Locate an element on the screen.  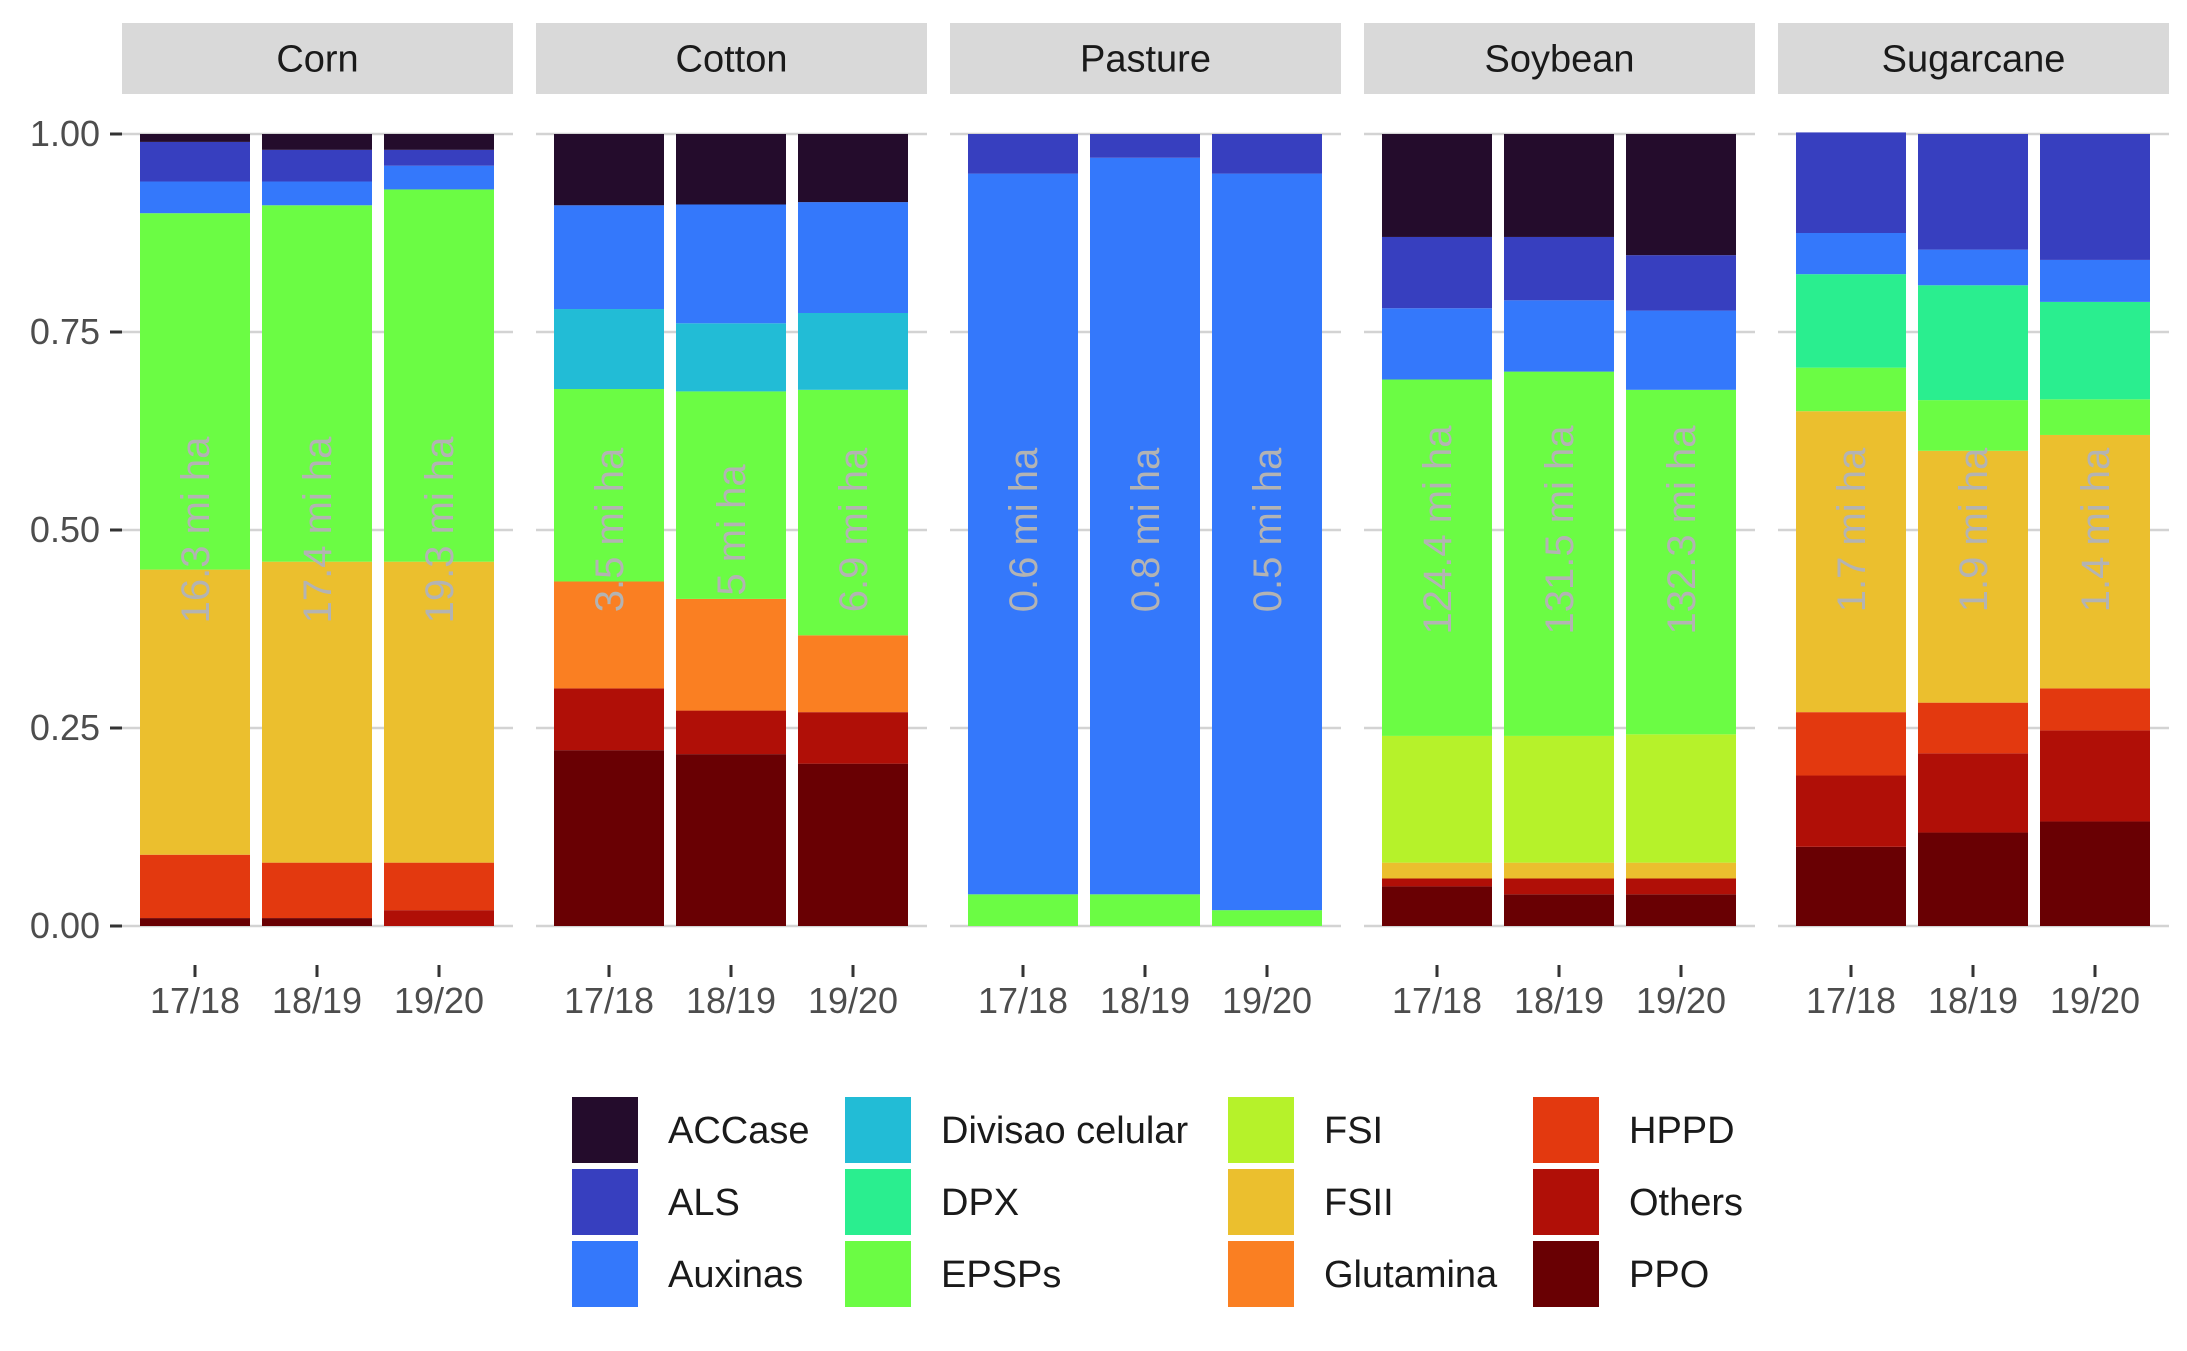
bar-total-label: 132.3 mi ha is located at coordinates (1682, 530).